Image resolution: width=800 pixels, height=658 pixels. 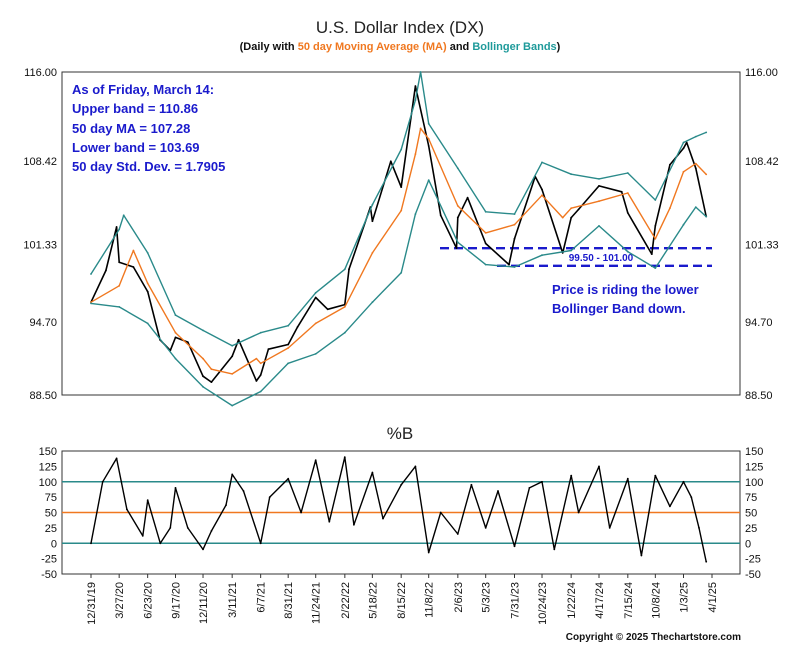 I want to click on x-tick-label-9: 2/22/22, so click(x=346, y=600).